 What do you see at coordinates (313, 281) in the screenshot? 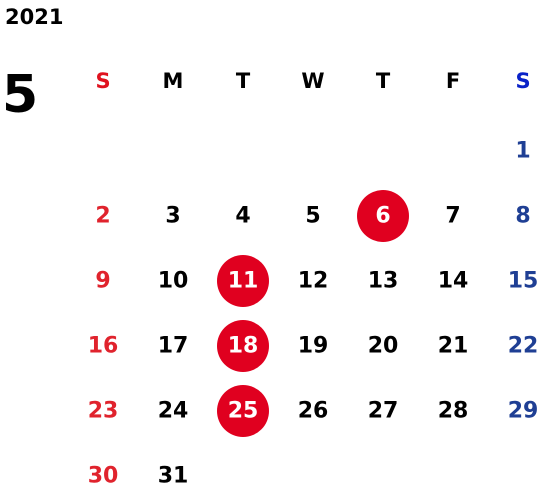
I see `day-number: 12` at bounding box center [313, 281].